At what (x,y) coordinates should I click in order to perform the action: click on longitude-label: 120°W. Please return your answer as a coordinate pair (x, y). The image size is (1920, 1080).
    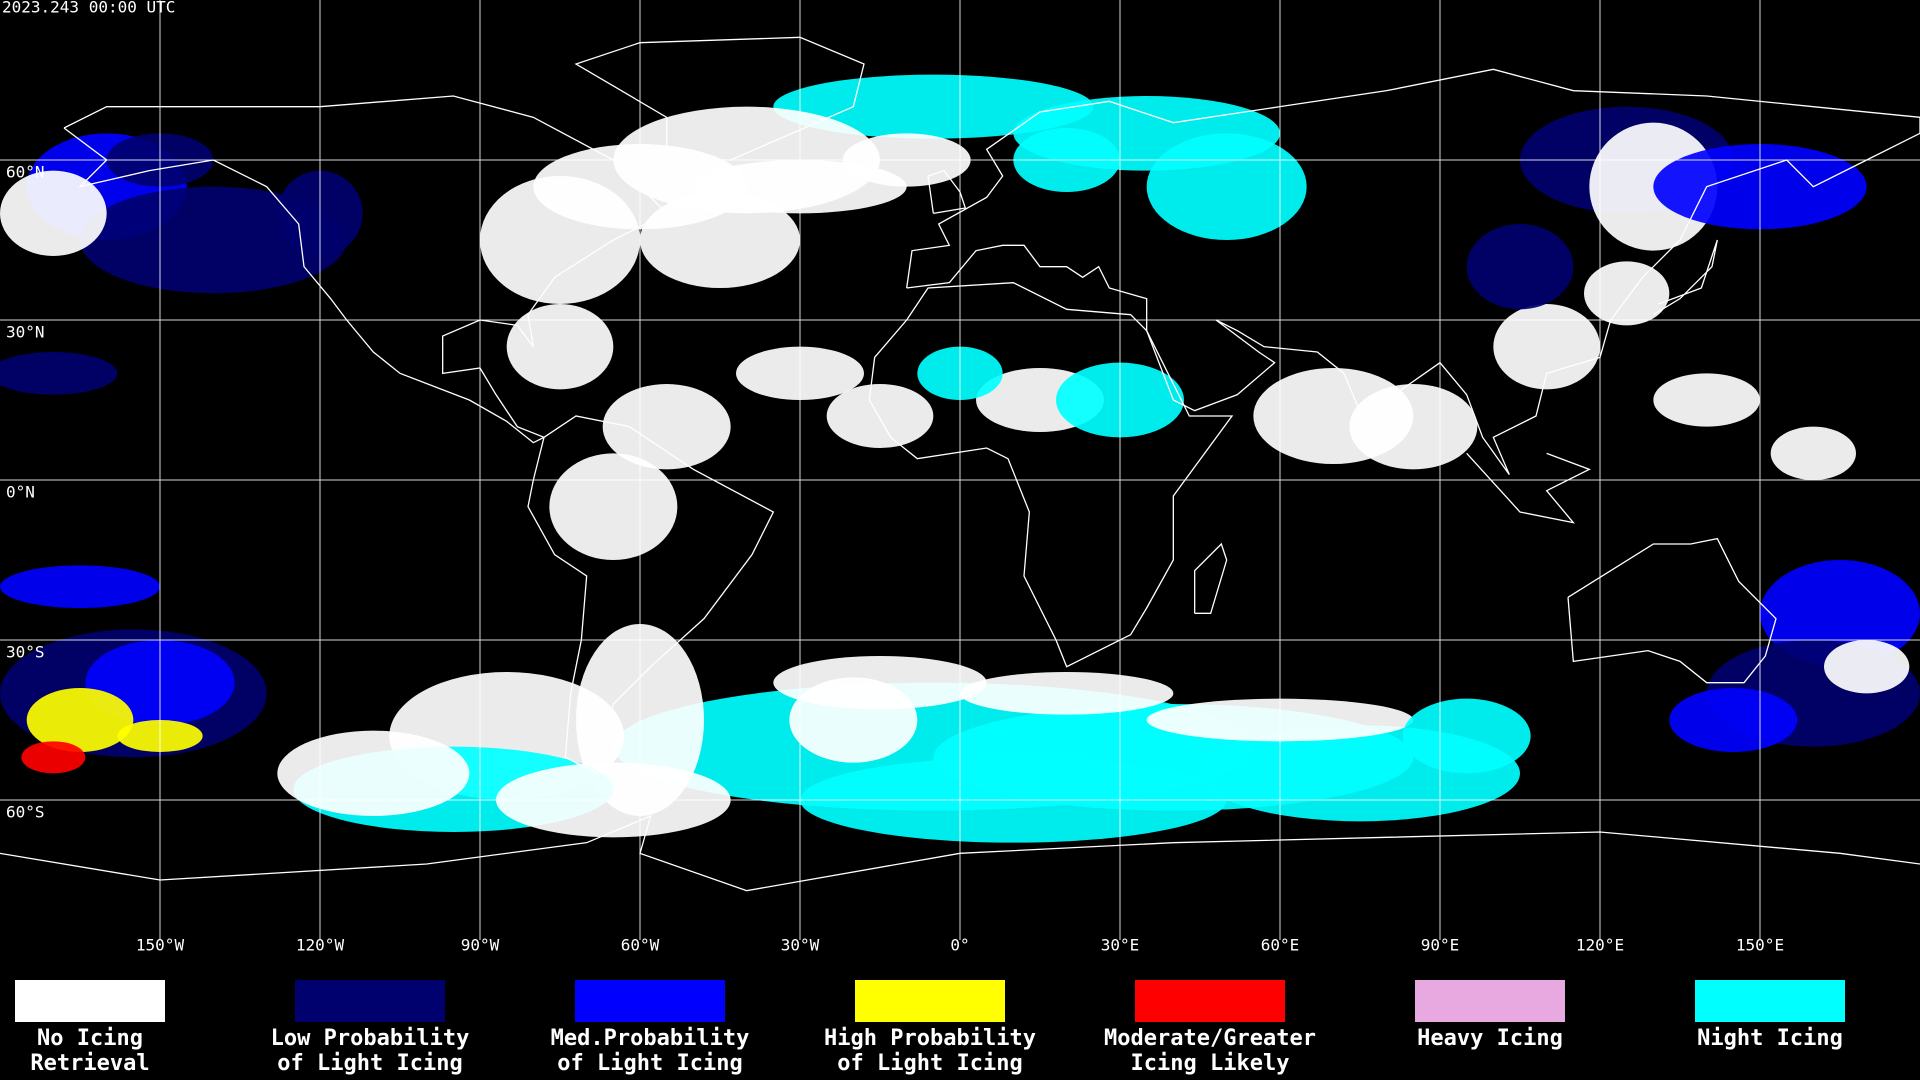
    Looking at the image, I should click on (320, 945).